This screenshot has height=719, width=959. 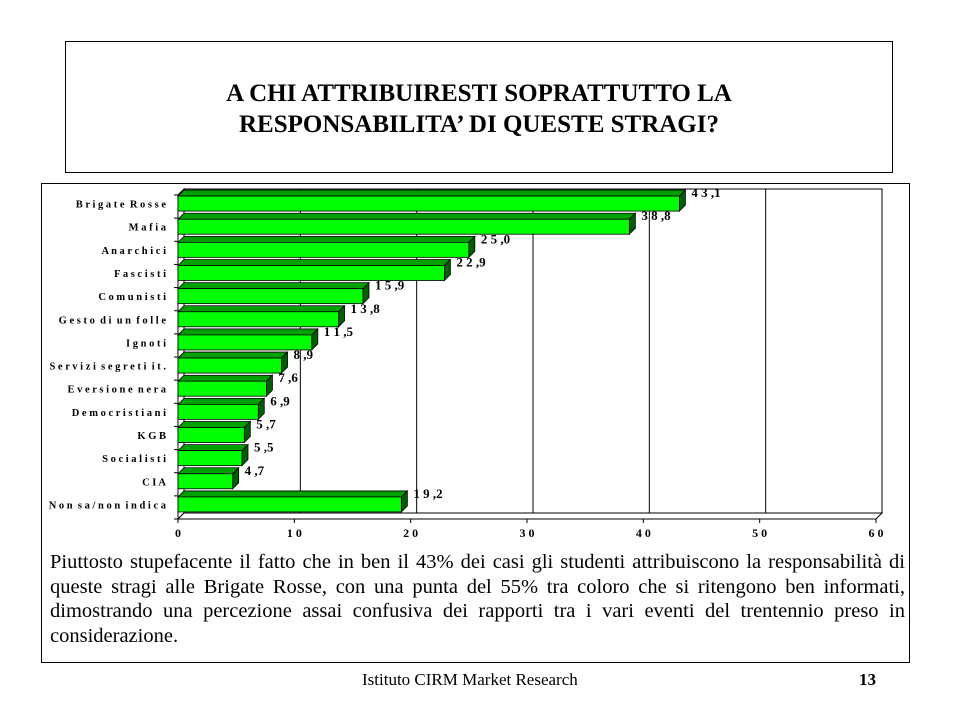 I want to click on data-label: 2 5 ,0, so click(x=495, y=238).